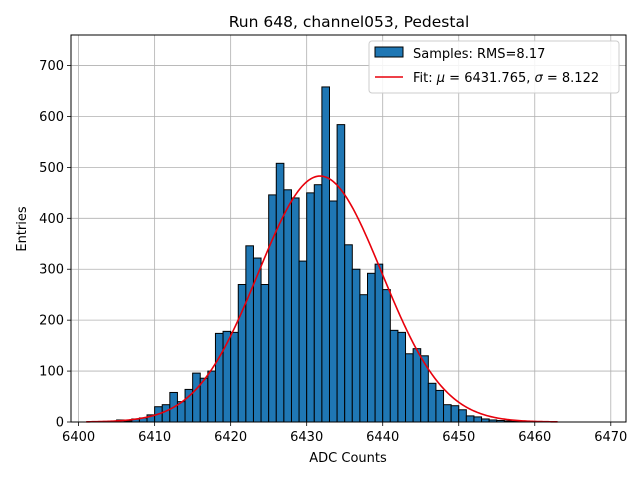 The image size is (640, 480). Describe the element at coordinates (425, 78) in the screenshot. I see `legend-fit-prefix: Fit:` at that location.